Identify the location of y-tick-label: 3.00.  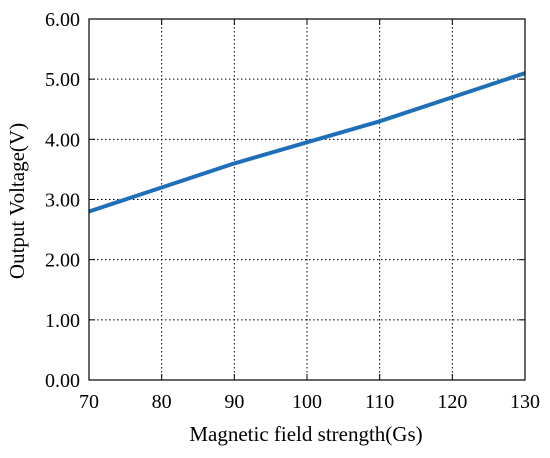
(62, 201).